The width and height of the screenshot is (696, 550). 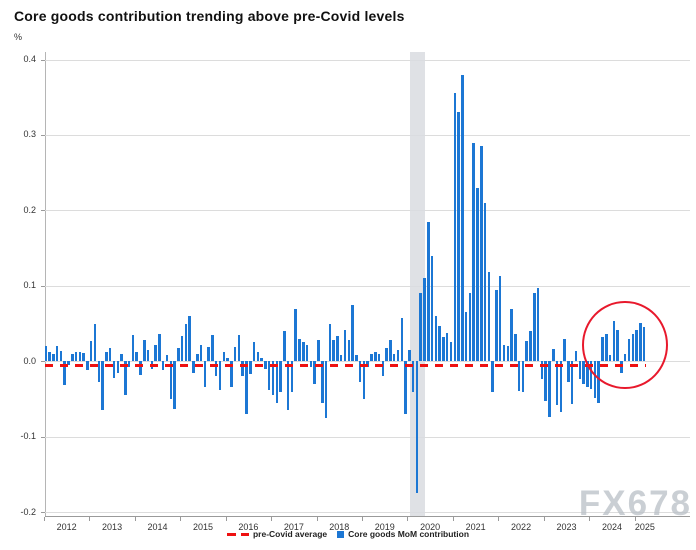 What do you see at coordinates (345, 365) in the screenshot?
I see `pre-covid-average-line` at bounding box center [345, 365].